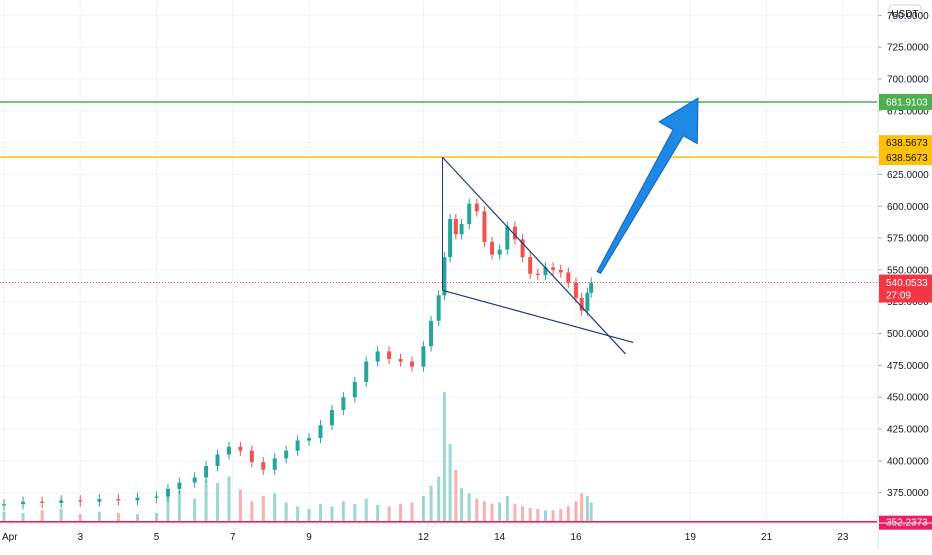 The width and height of the screenshot is (932, 555). What do you see at coordinates (647, 186) in the screenshot?
I see `up-arrow` at bounding box center [647, 186].